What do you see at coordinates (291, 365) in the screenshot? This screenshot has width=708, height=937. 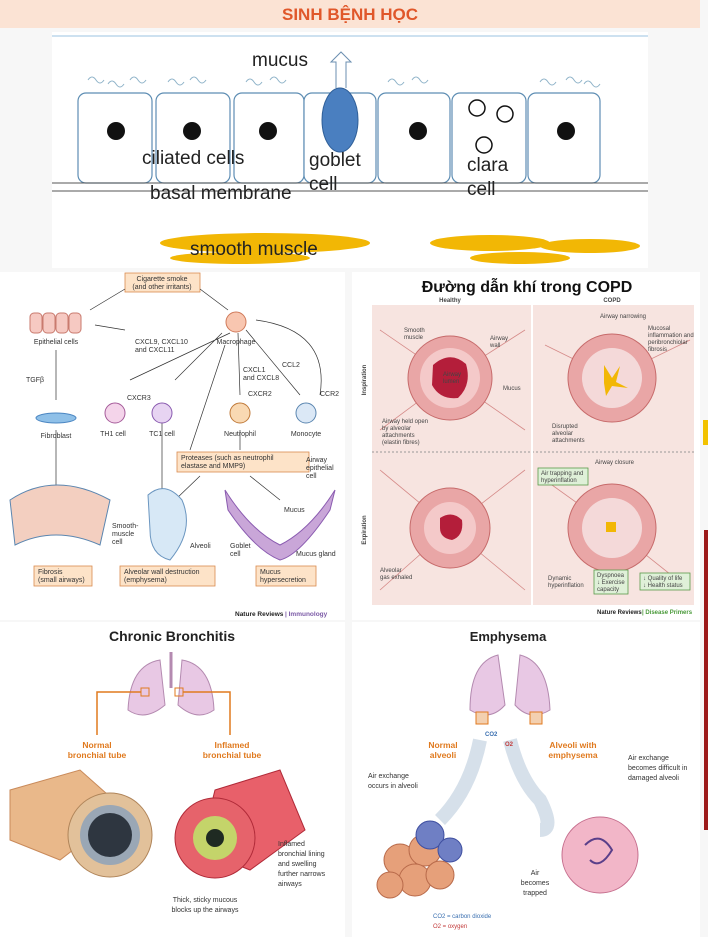 I see `label: CCL2` at bounding box center [291, 365].